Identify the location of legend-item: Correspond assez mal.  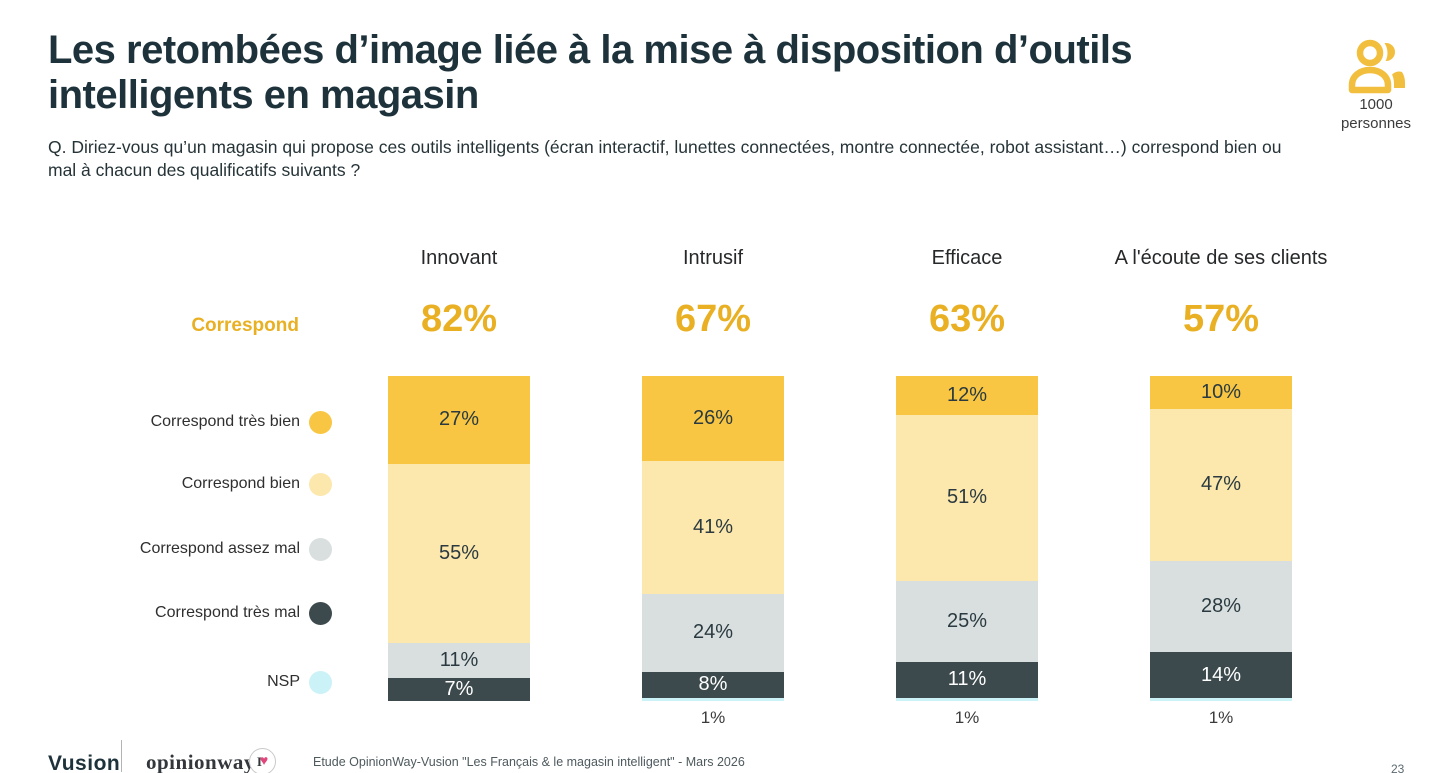
(236, 549).